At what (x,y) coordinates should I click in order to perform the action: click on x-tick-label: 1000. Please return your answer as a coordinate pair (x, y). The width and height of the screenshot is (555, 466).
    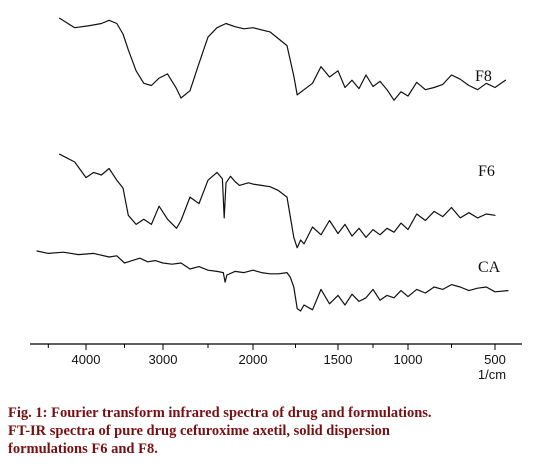
    Looking at the image, I should click on (408, 359).